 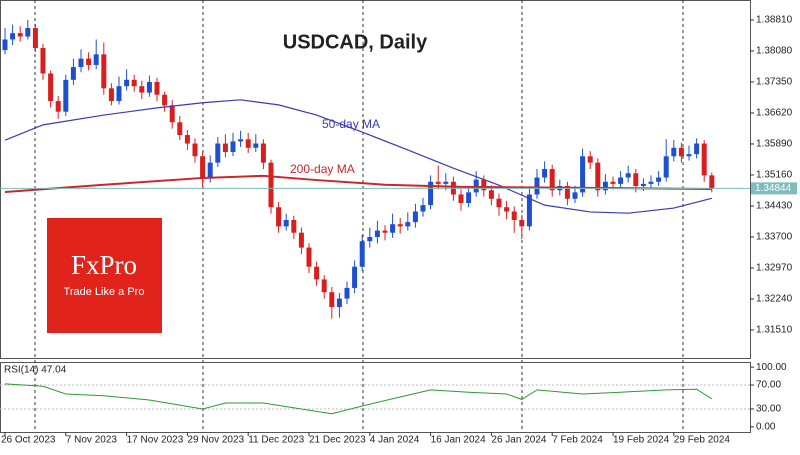 I want to click on y-tick-label: 1.35890, so click(x=774, y=144).